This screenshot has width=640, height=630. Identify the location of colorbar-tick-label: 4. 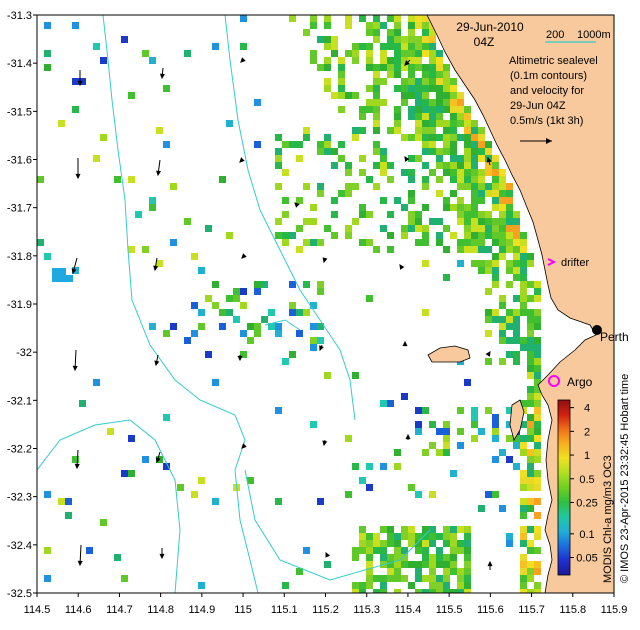
(587, 409).